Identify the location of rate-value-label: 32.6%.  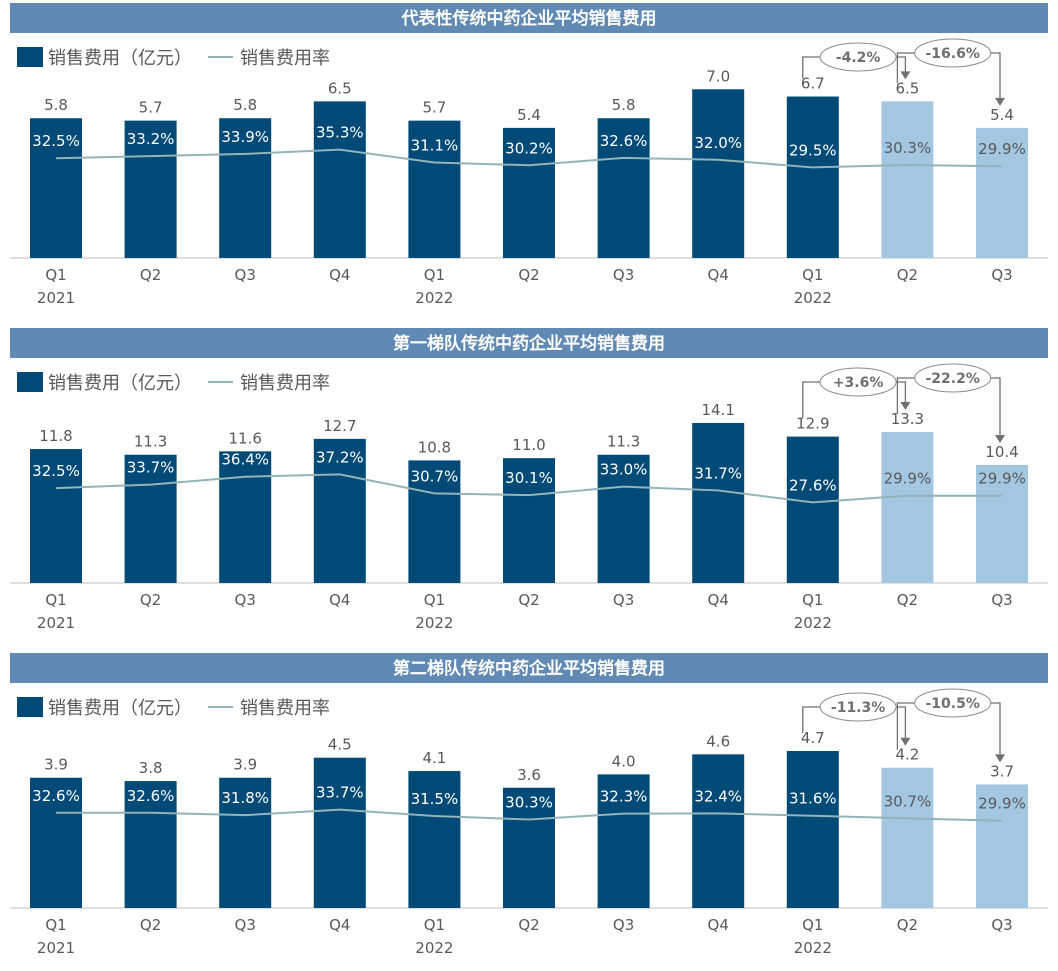
(151, 796).